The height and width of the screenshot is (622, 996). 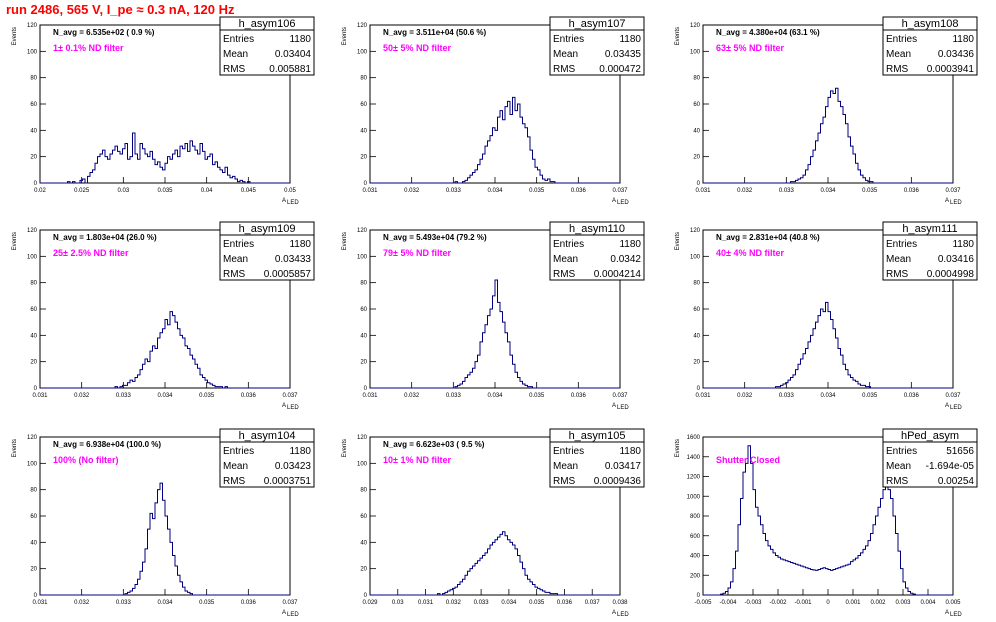 I want to click on stats-value: 0.03416, so click(x=956, y=259).